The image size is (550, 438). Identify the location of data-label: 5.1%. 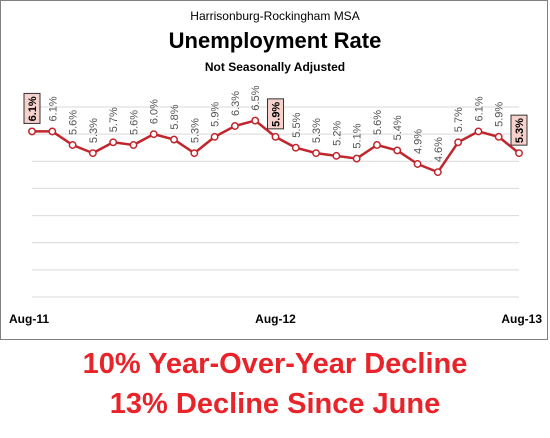
(358, 135).